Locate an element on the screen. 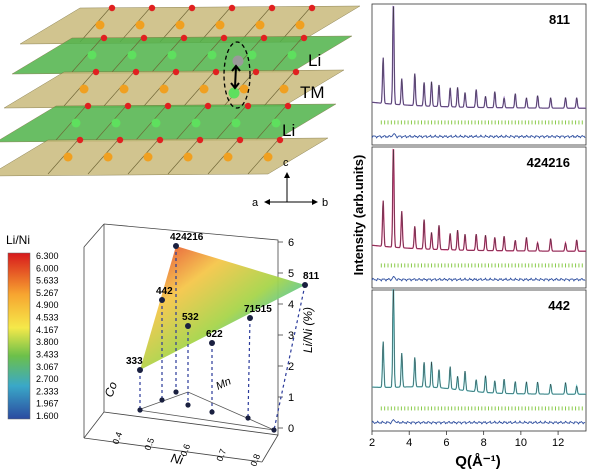 The width and height of the screenshot is (600, 476). co-axis-label: Co is located at coordinates (111, 390).